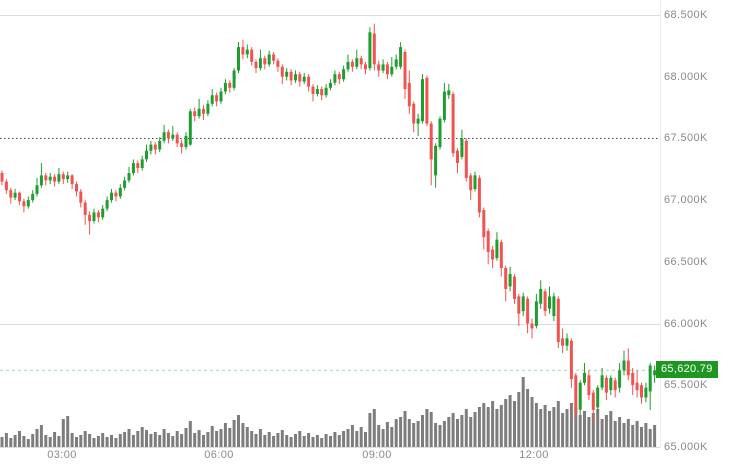 This screenshot has height=472, width=745. Describe the element at coordinates (686, 200) in the screenshot. I see `y-axis-label: 67.000K` at that location.